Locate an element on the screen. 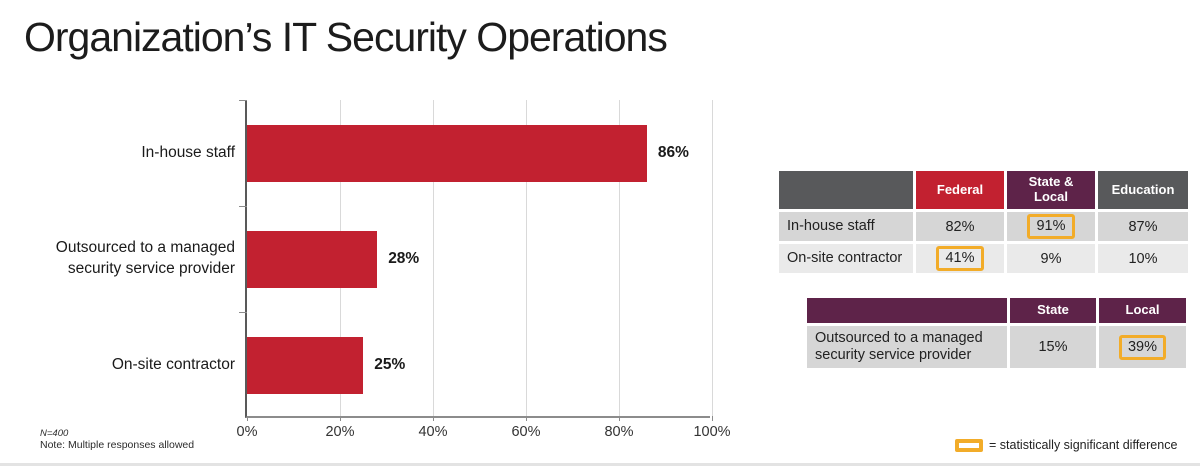 The image size is (1200, 466). bar-value-label: 25% is located at coordinates (390, 364).